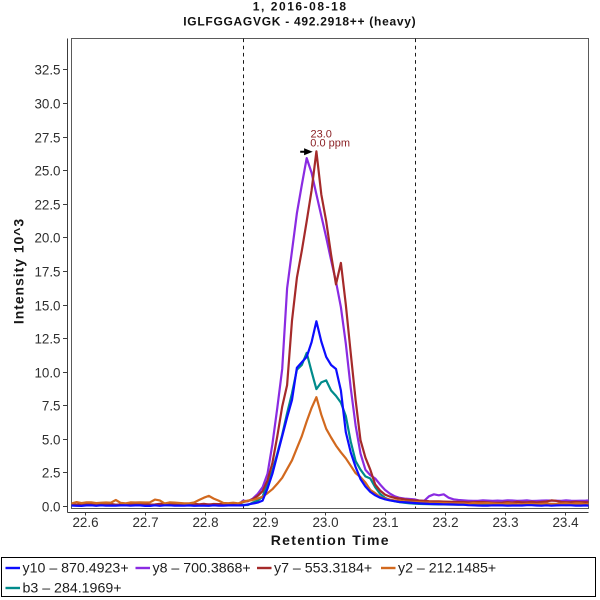 The width and height of the screenshot is (600, 600). I want to click on svg-text: 5.0, so click(51, 439).